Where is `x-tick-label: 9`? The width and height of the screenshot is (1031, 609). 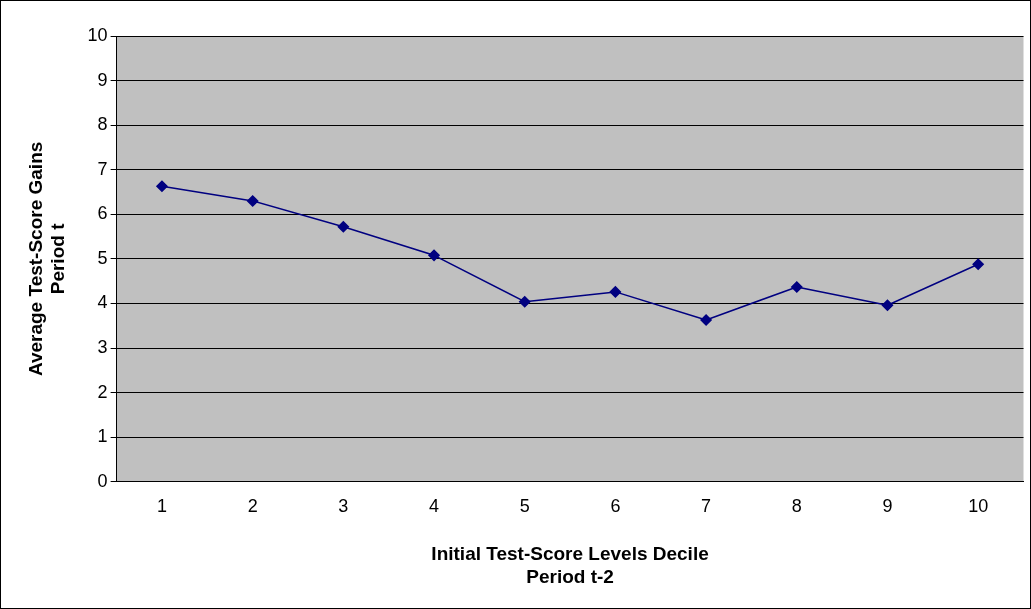
x-tick-label: 9 is located at coordinates (887, 505).